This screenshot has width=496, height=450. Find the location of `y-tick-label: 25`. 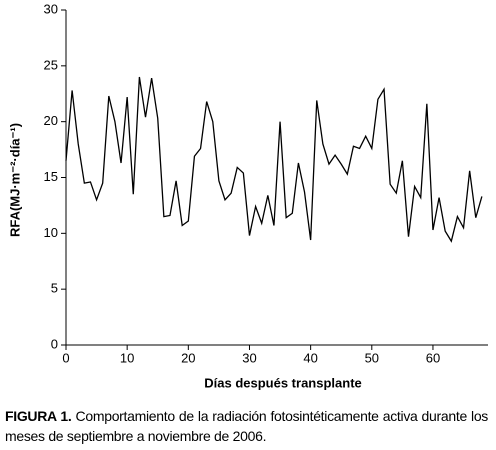

y-tick-label: 25 is located at coordinates (51, 64).